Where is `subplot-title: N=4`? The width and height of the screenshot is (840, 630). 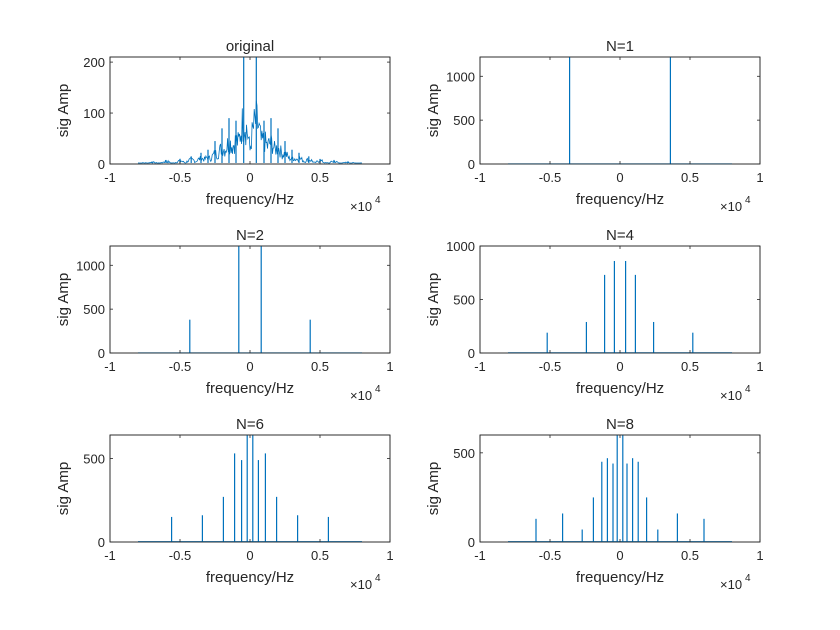 subplot-title: N=4 is located at coordinates (620, 235).